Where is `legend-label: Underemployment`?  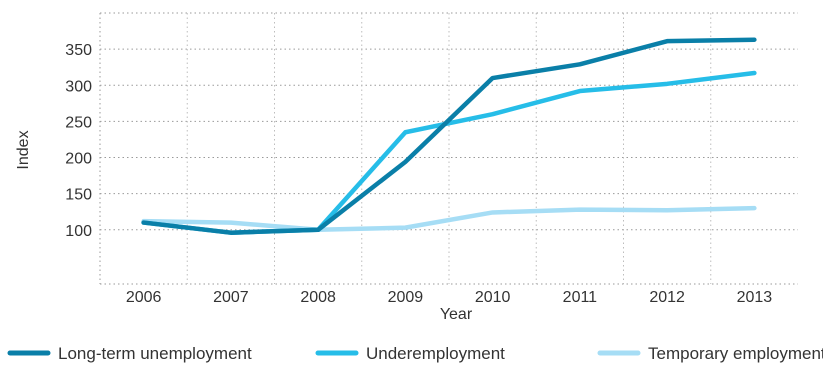
legend-label: Underemployment is located at coordinates (435, 353).